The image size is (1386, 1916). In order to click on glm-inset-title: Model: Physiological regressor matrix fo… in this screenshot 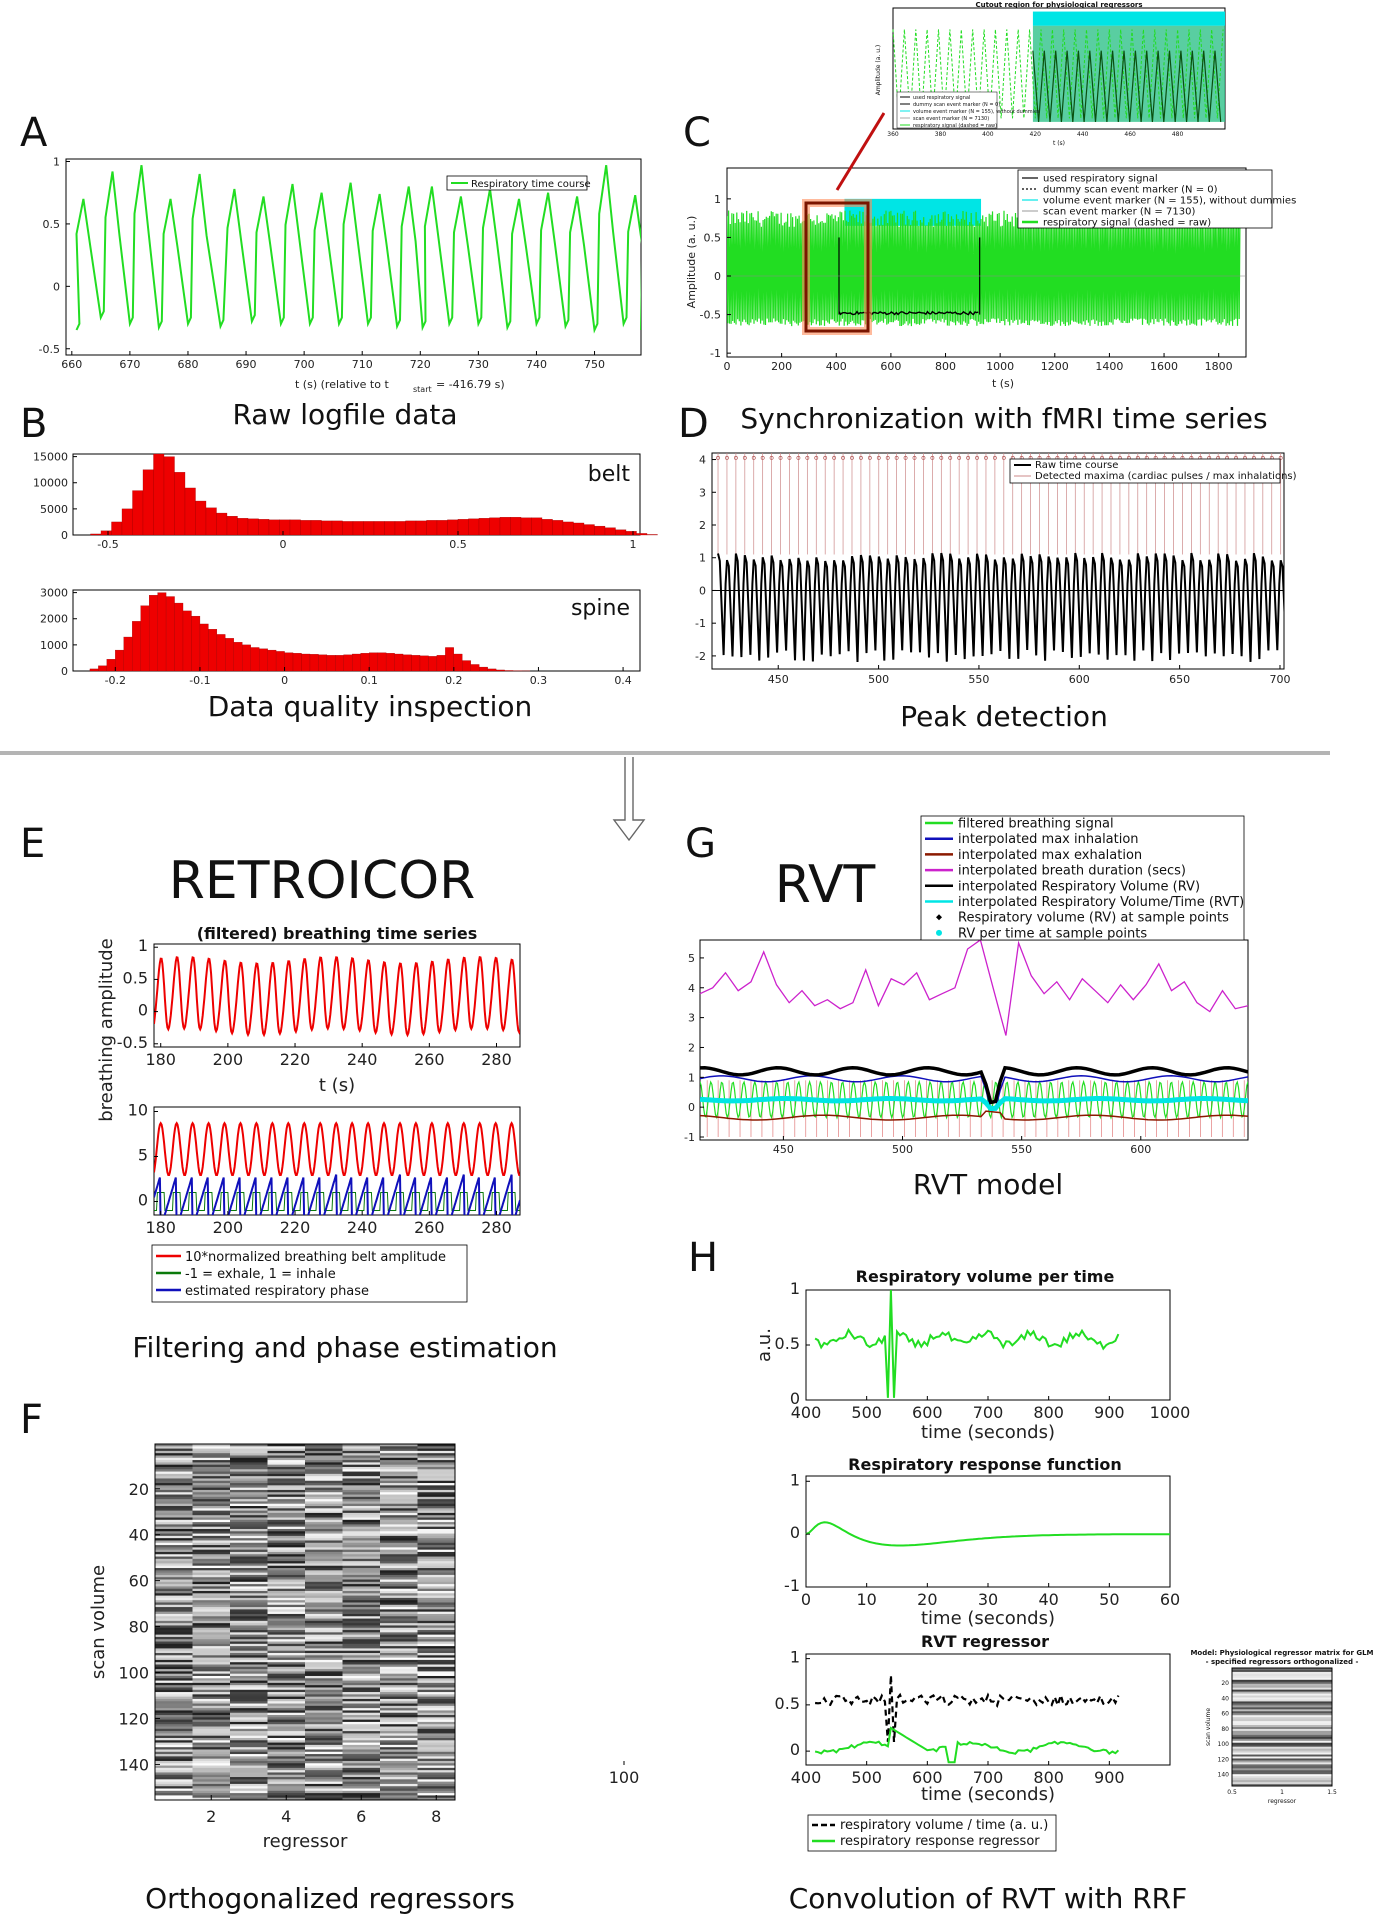, I will do `click(1281, 1653)`.